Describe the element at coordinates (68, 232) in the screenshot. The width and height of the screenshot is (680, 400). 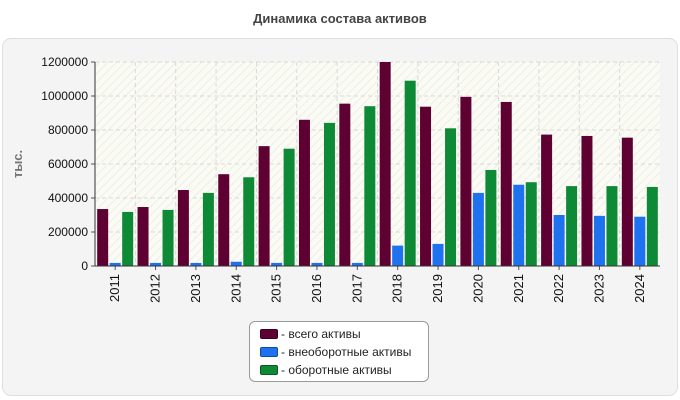
I see `y-tick-label: 200000` at that location.